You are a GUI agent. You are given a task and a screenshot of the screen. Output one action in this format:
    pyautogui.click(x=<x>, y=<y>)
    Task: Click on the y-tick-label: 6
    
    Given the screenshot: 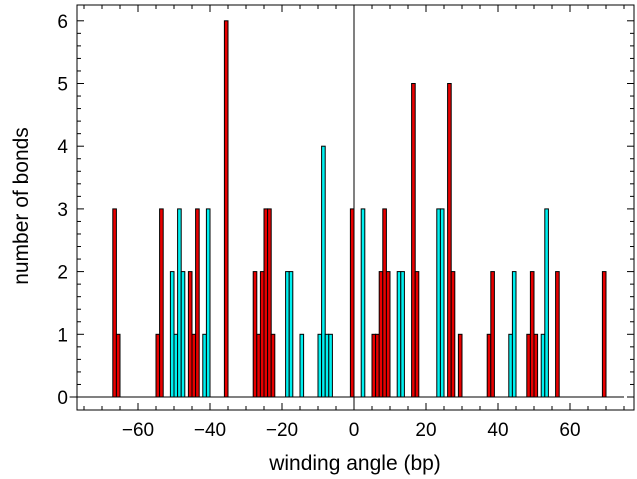 What is the action you would take?
    pyautogui.click(x=62, y=22)
    